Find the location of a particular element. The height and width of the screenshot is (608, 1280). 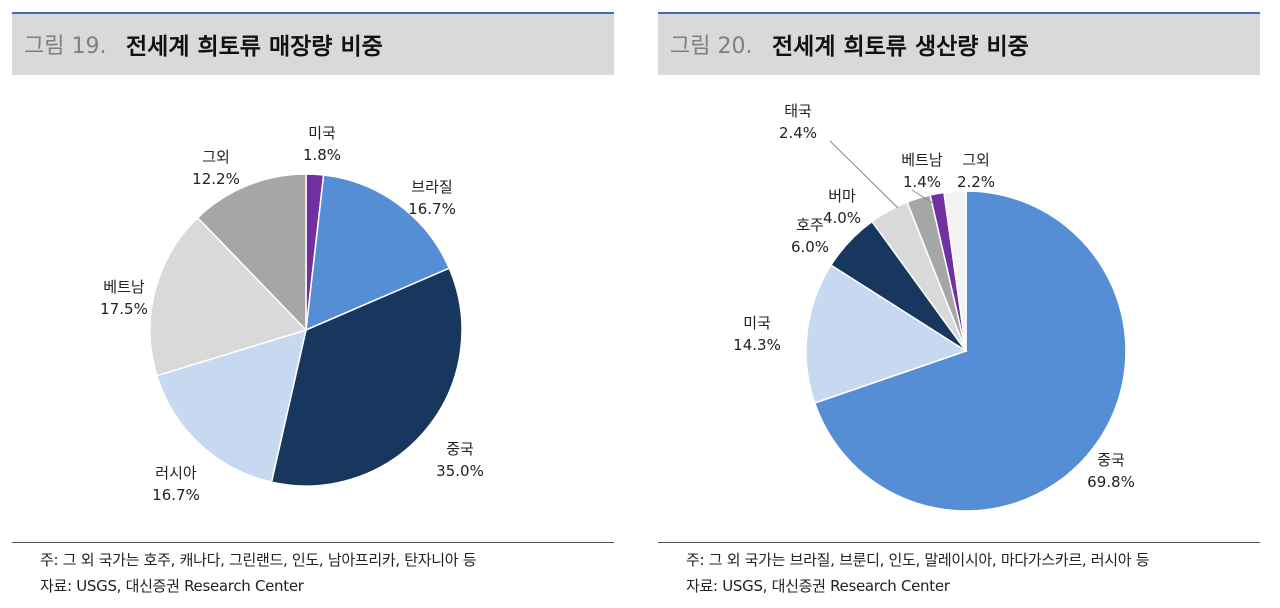

slice-value-4: 17.5% is located at coordinates (124, 309).